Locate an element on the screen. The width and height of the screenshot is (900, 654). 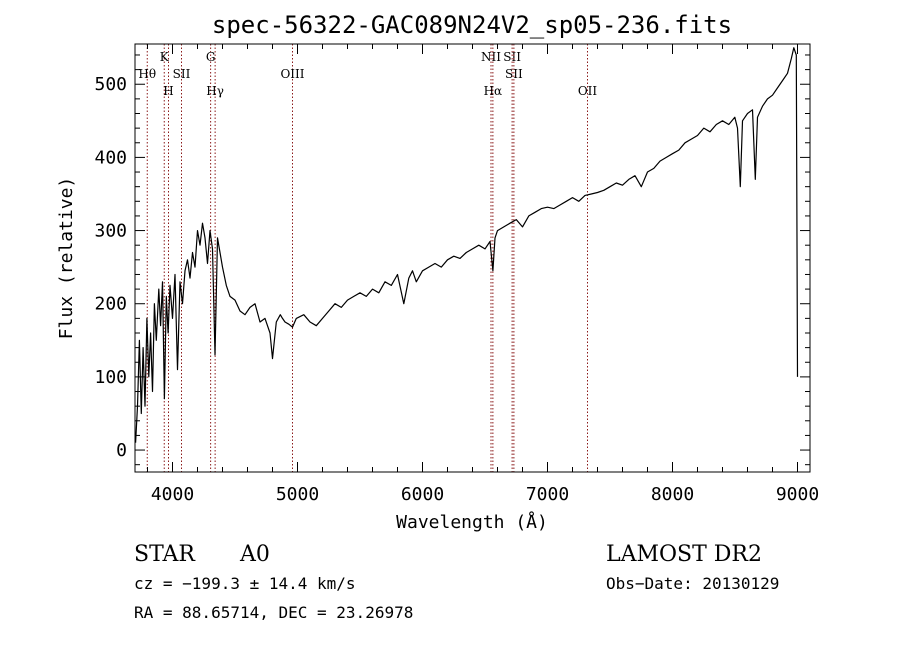
x-tick-label: 7000 is located at coordinates (547, 494).